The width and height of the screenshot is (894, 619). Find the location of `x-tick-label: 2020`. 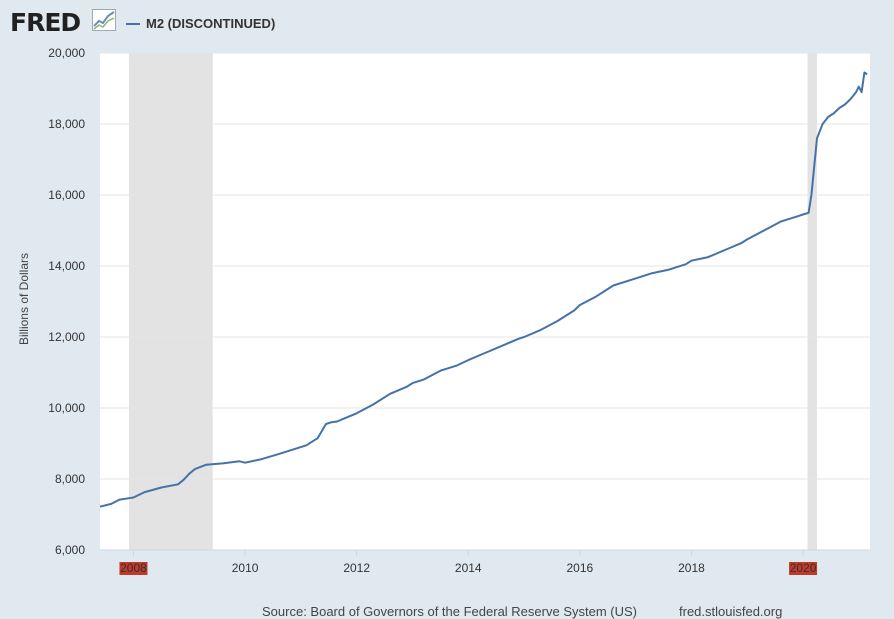

x-tick-label: 2020 is located at coordinates (803, 568).